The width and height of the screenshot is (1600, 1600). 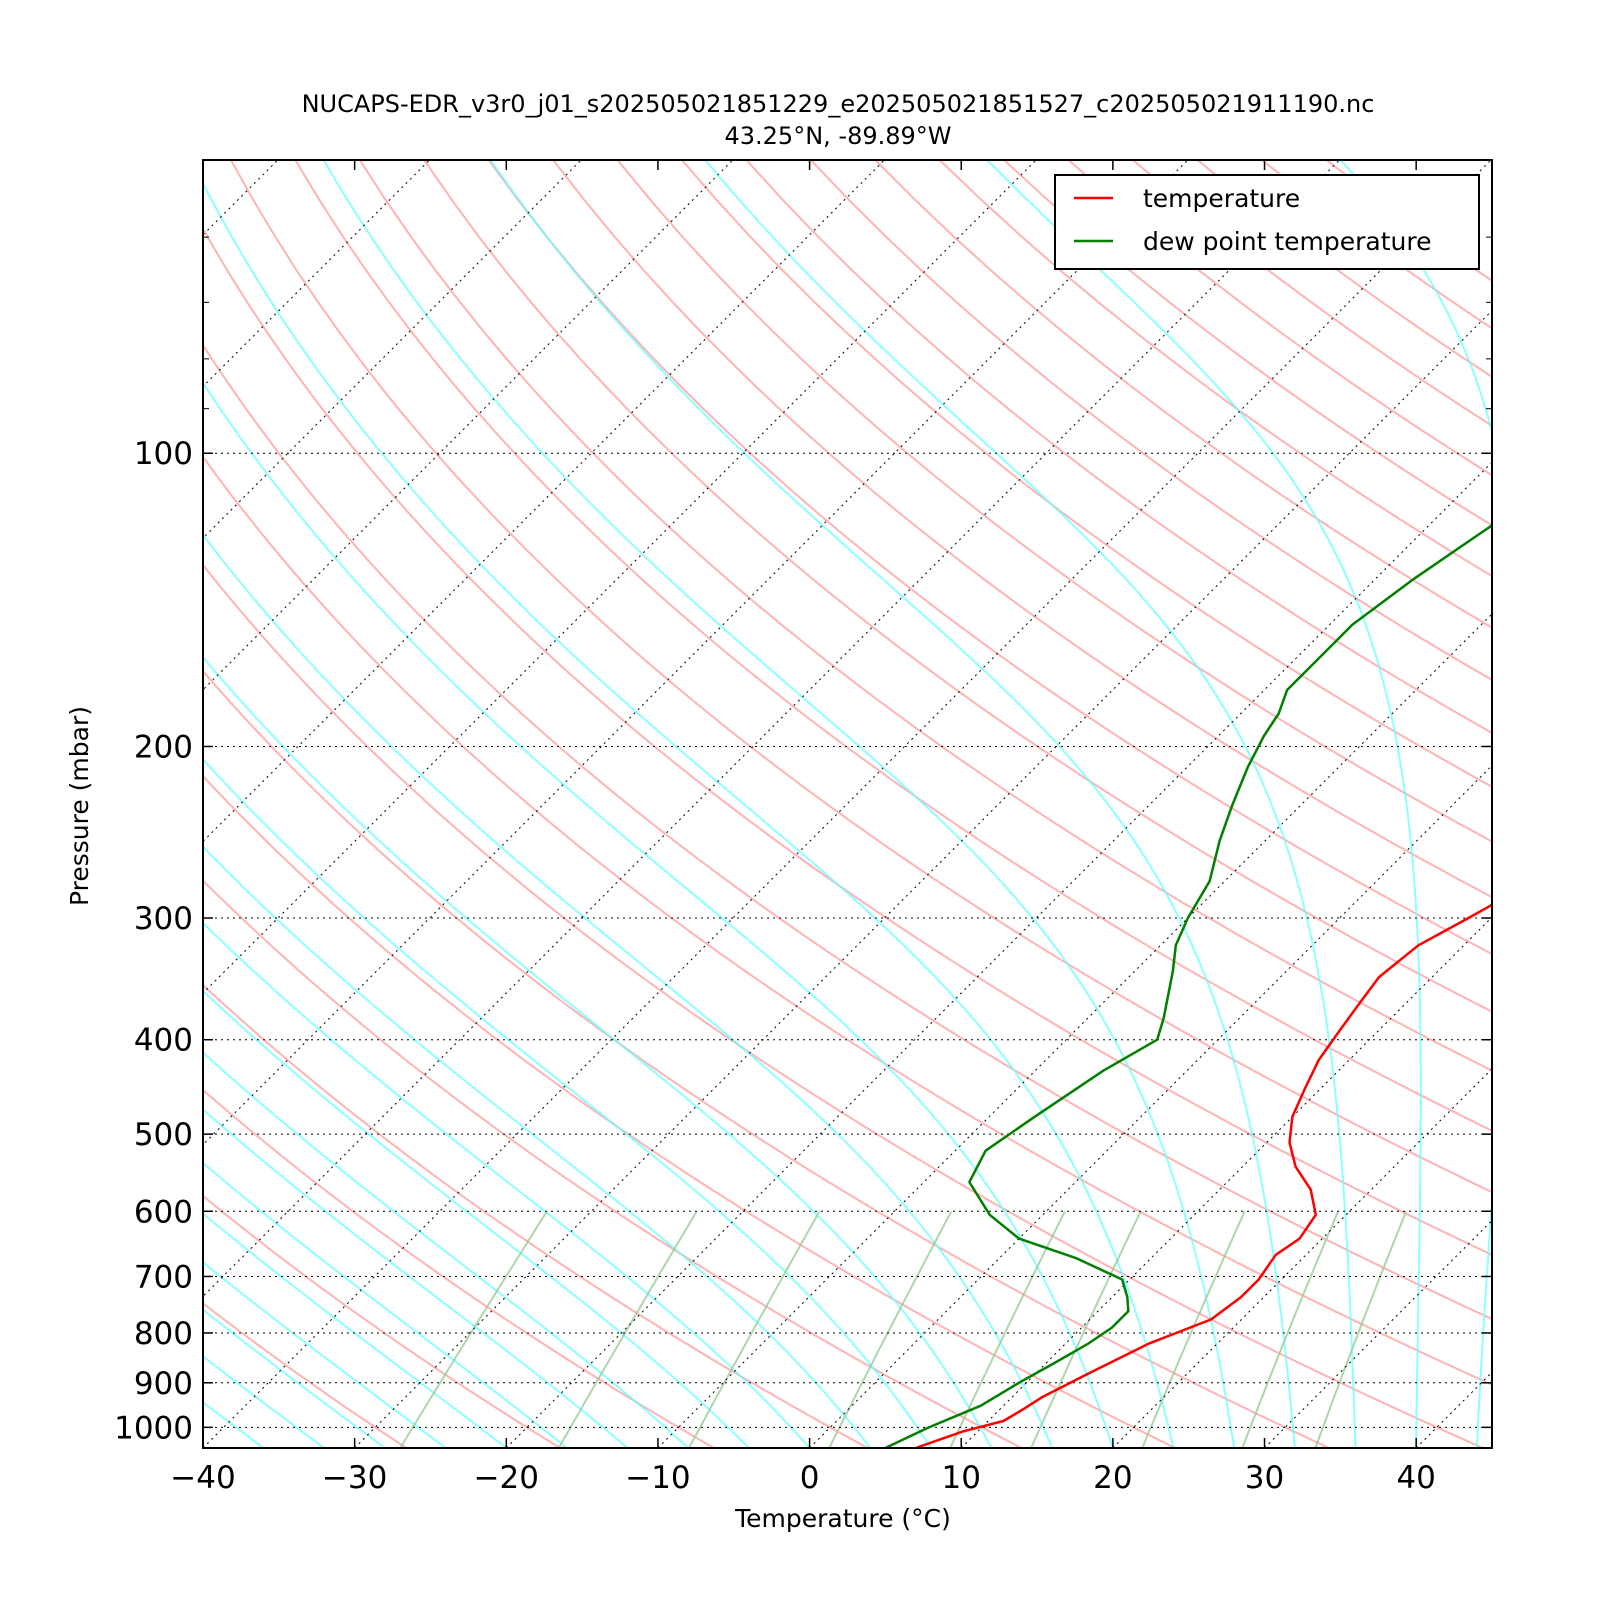 I want to click on legend-label-temperature: temperature, so click(x=1221, y=198).